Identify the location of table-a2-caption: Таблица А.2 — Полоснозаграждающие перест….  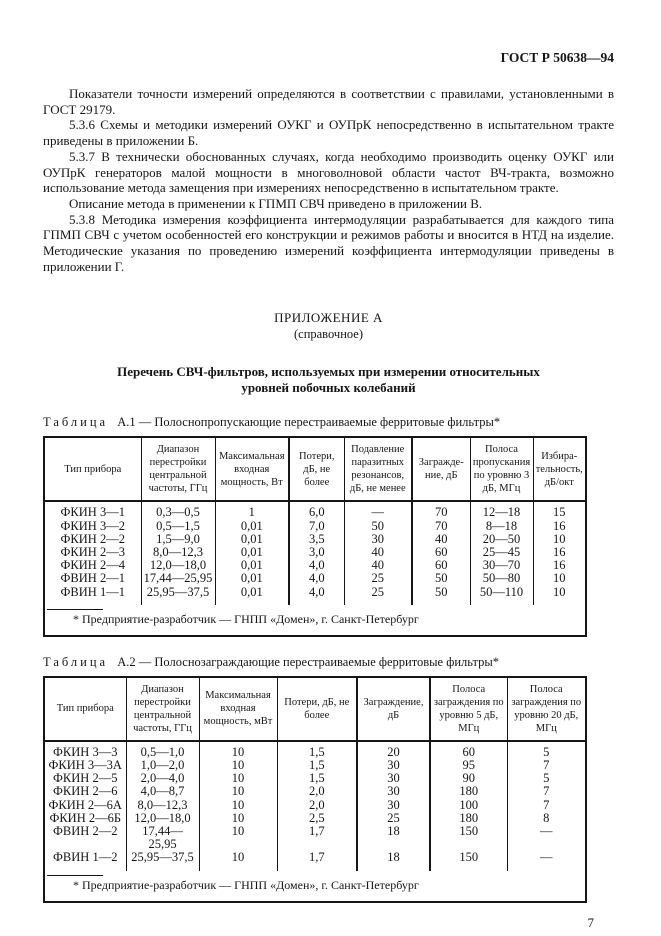
(328, 662).